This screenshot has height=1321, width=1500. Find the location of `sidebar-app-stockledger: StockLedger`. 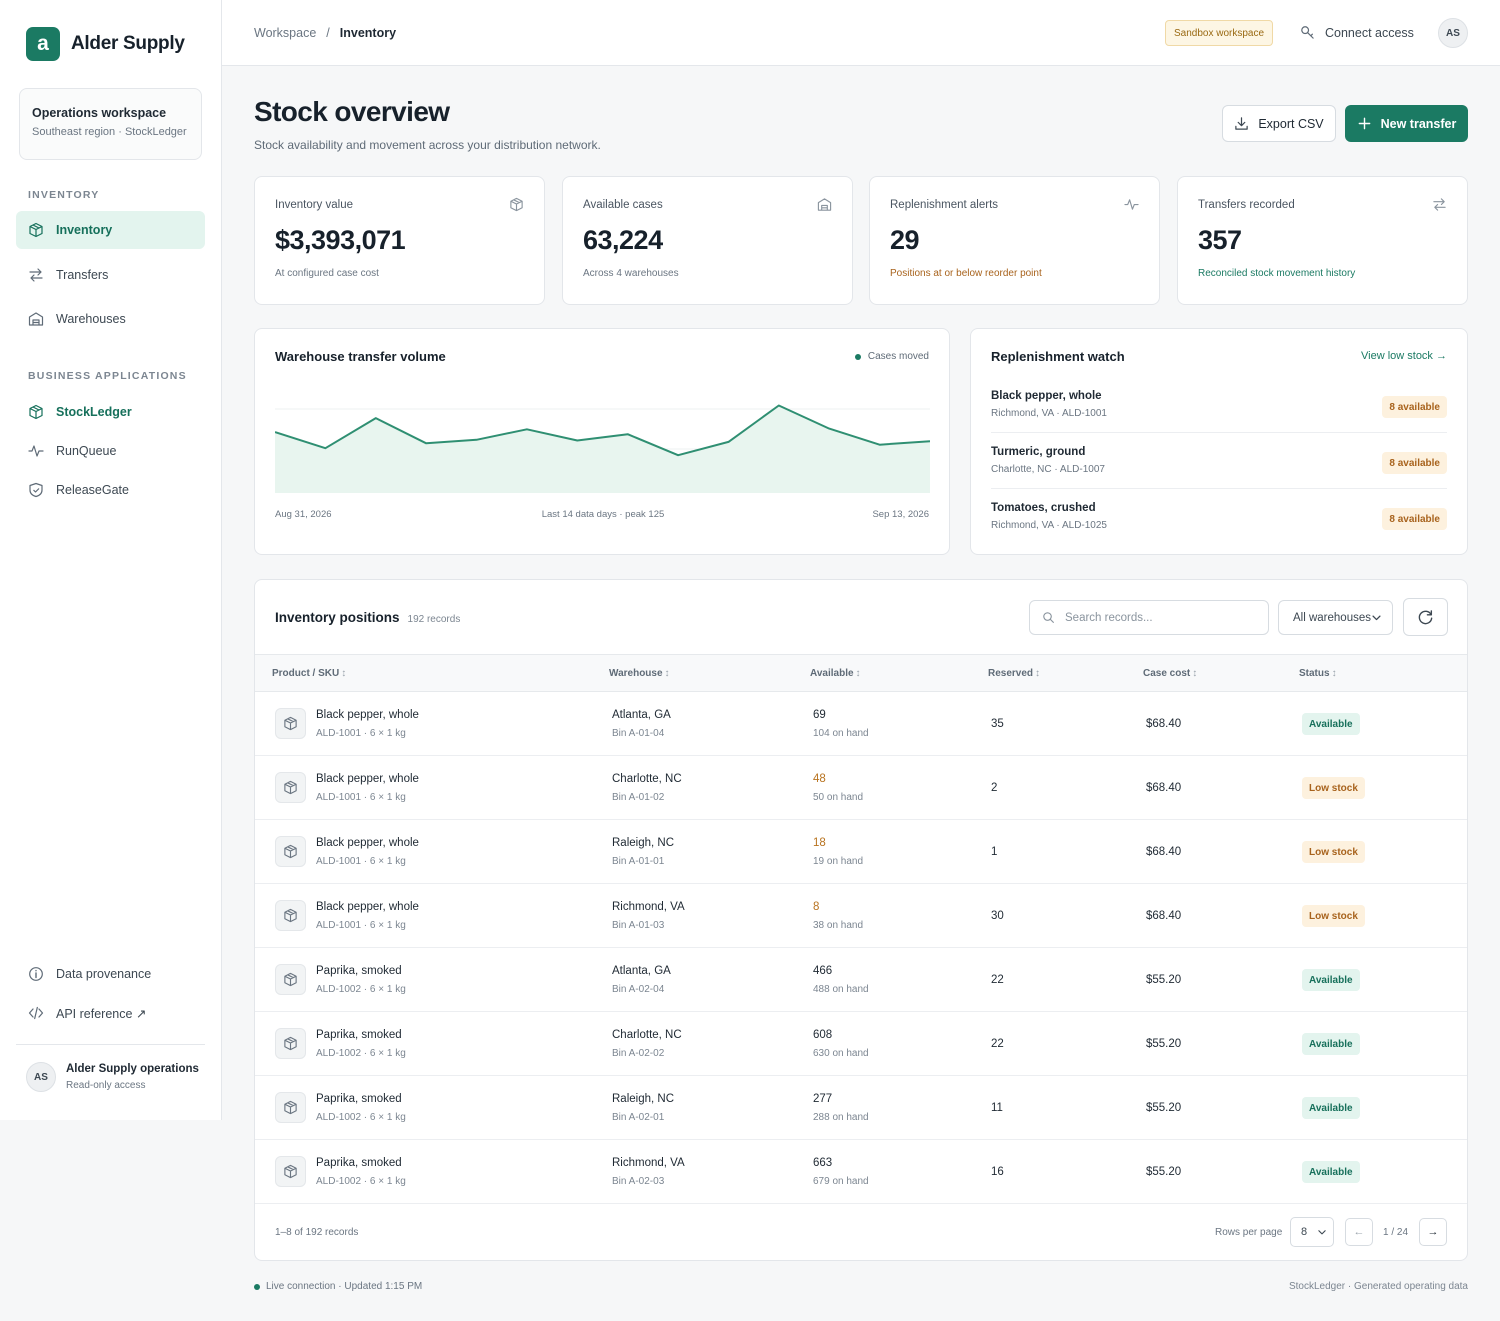

sidebar-app-stockledger: StockLedger is located at coordinates (110, 412).